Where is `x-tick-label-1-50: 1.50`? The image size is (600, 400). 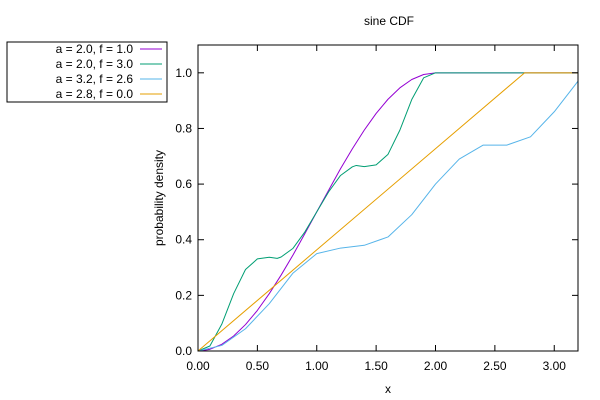 x-tick-label-1-50: 1.50 is located at coordinates (376, 366).